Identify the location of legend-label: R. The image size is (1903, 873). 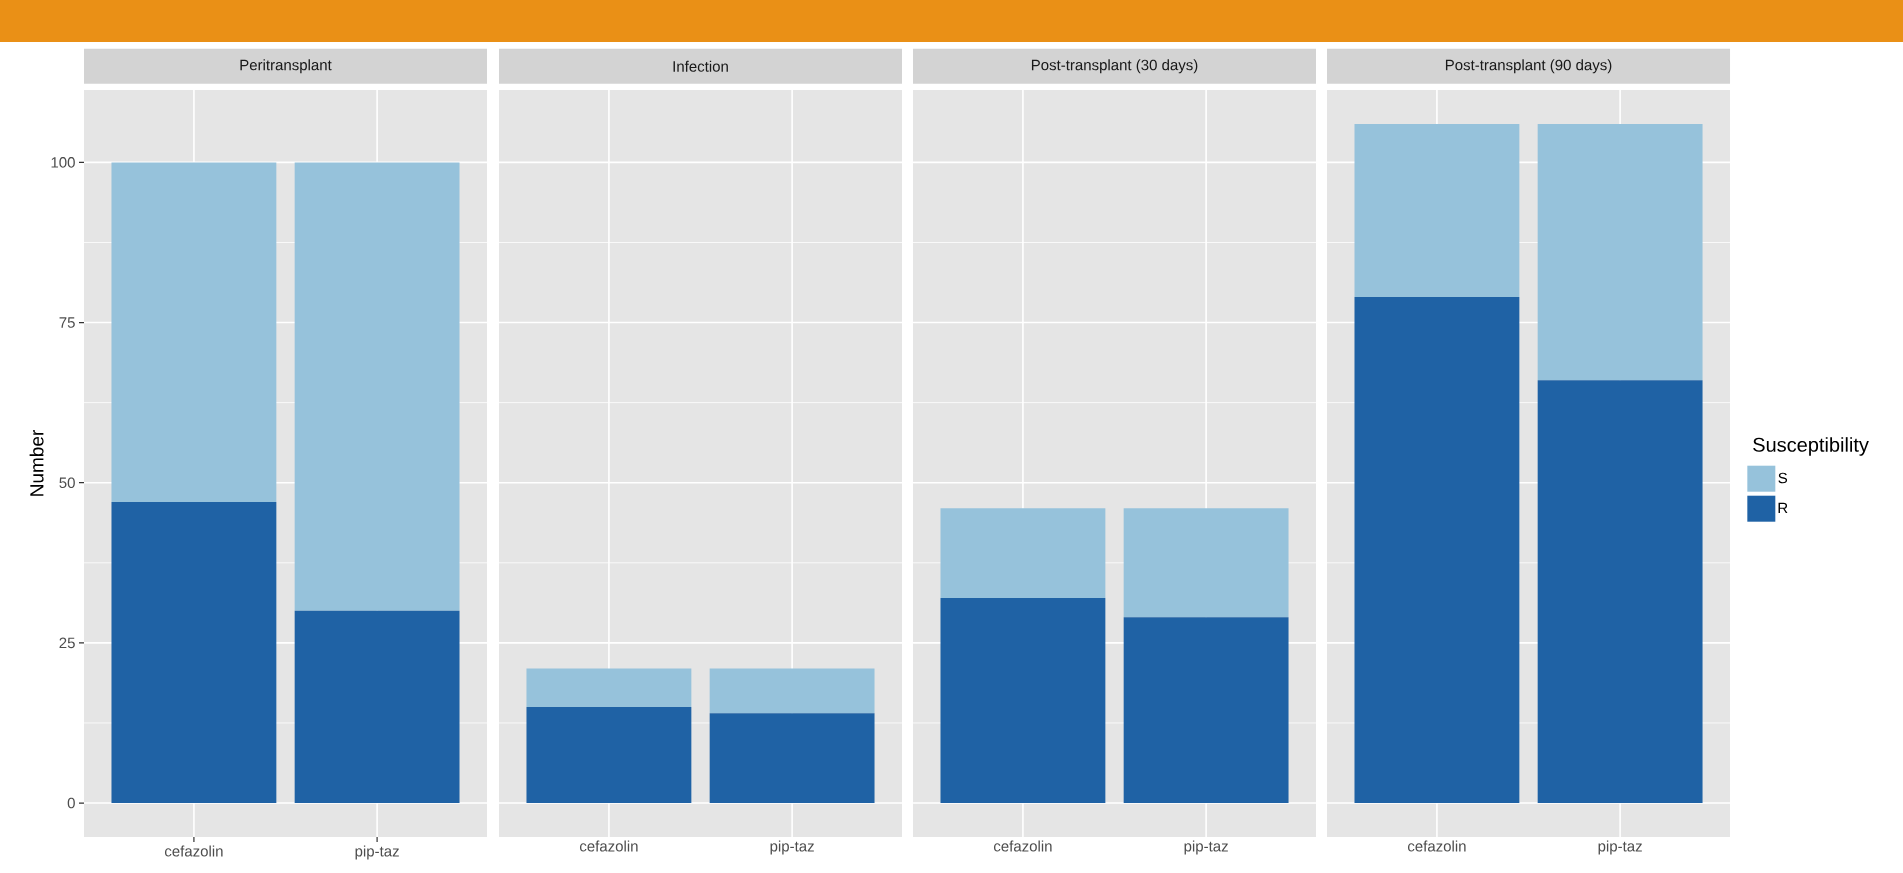
(1783, 508).